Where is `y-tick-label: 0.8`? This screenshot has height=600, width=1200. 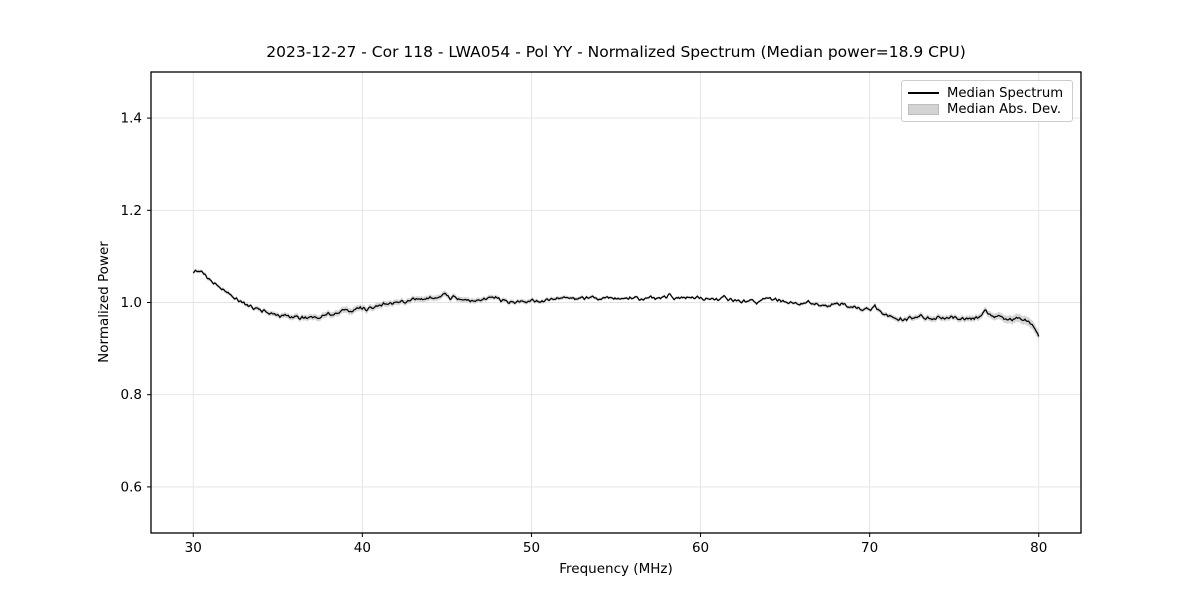 y-tick-label: 0.8 is located at coordinates (131, 395).